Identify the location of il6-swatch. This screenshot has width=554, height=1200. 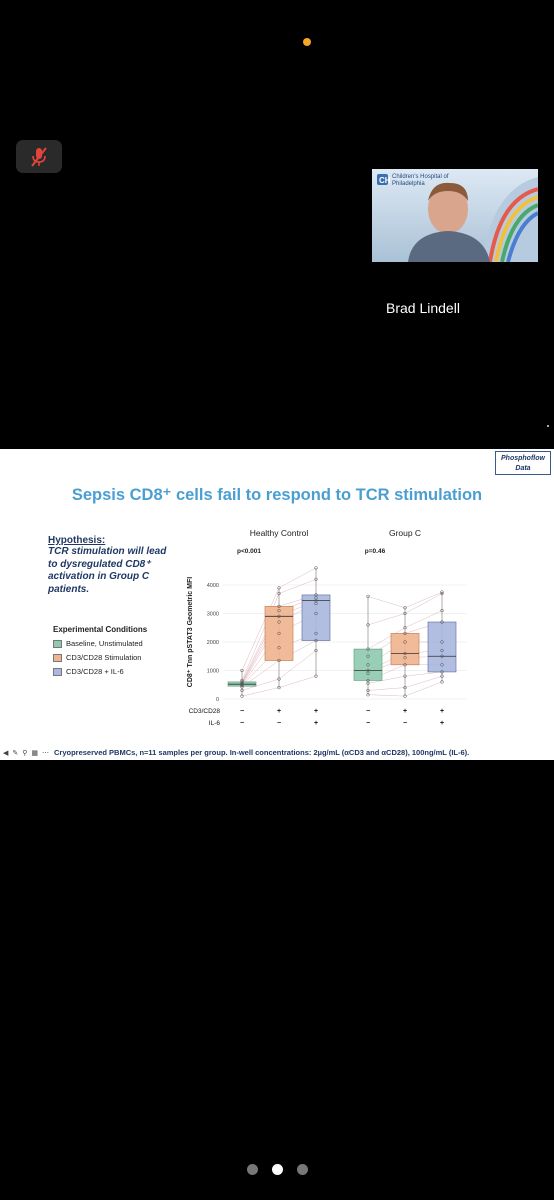
(57, 671).